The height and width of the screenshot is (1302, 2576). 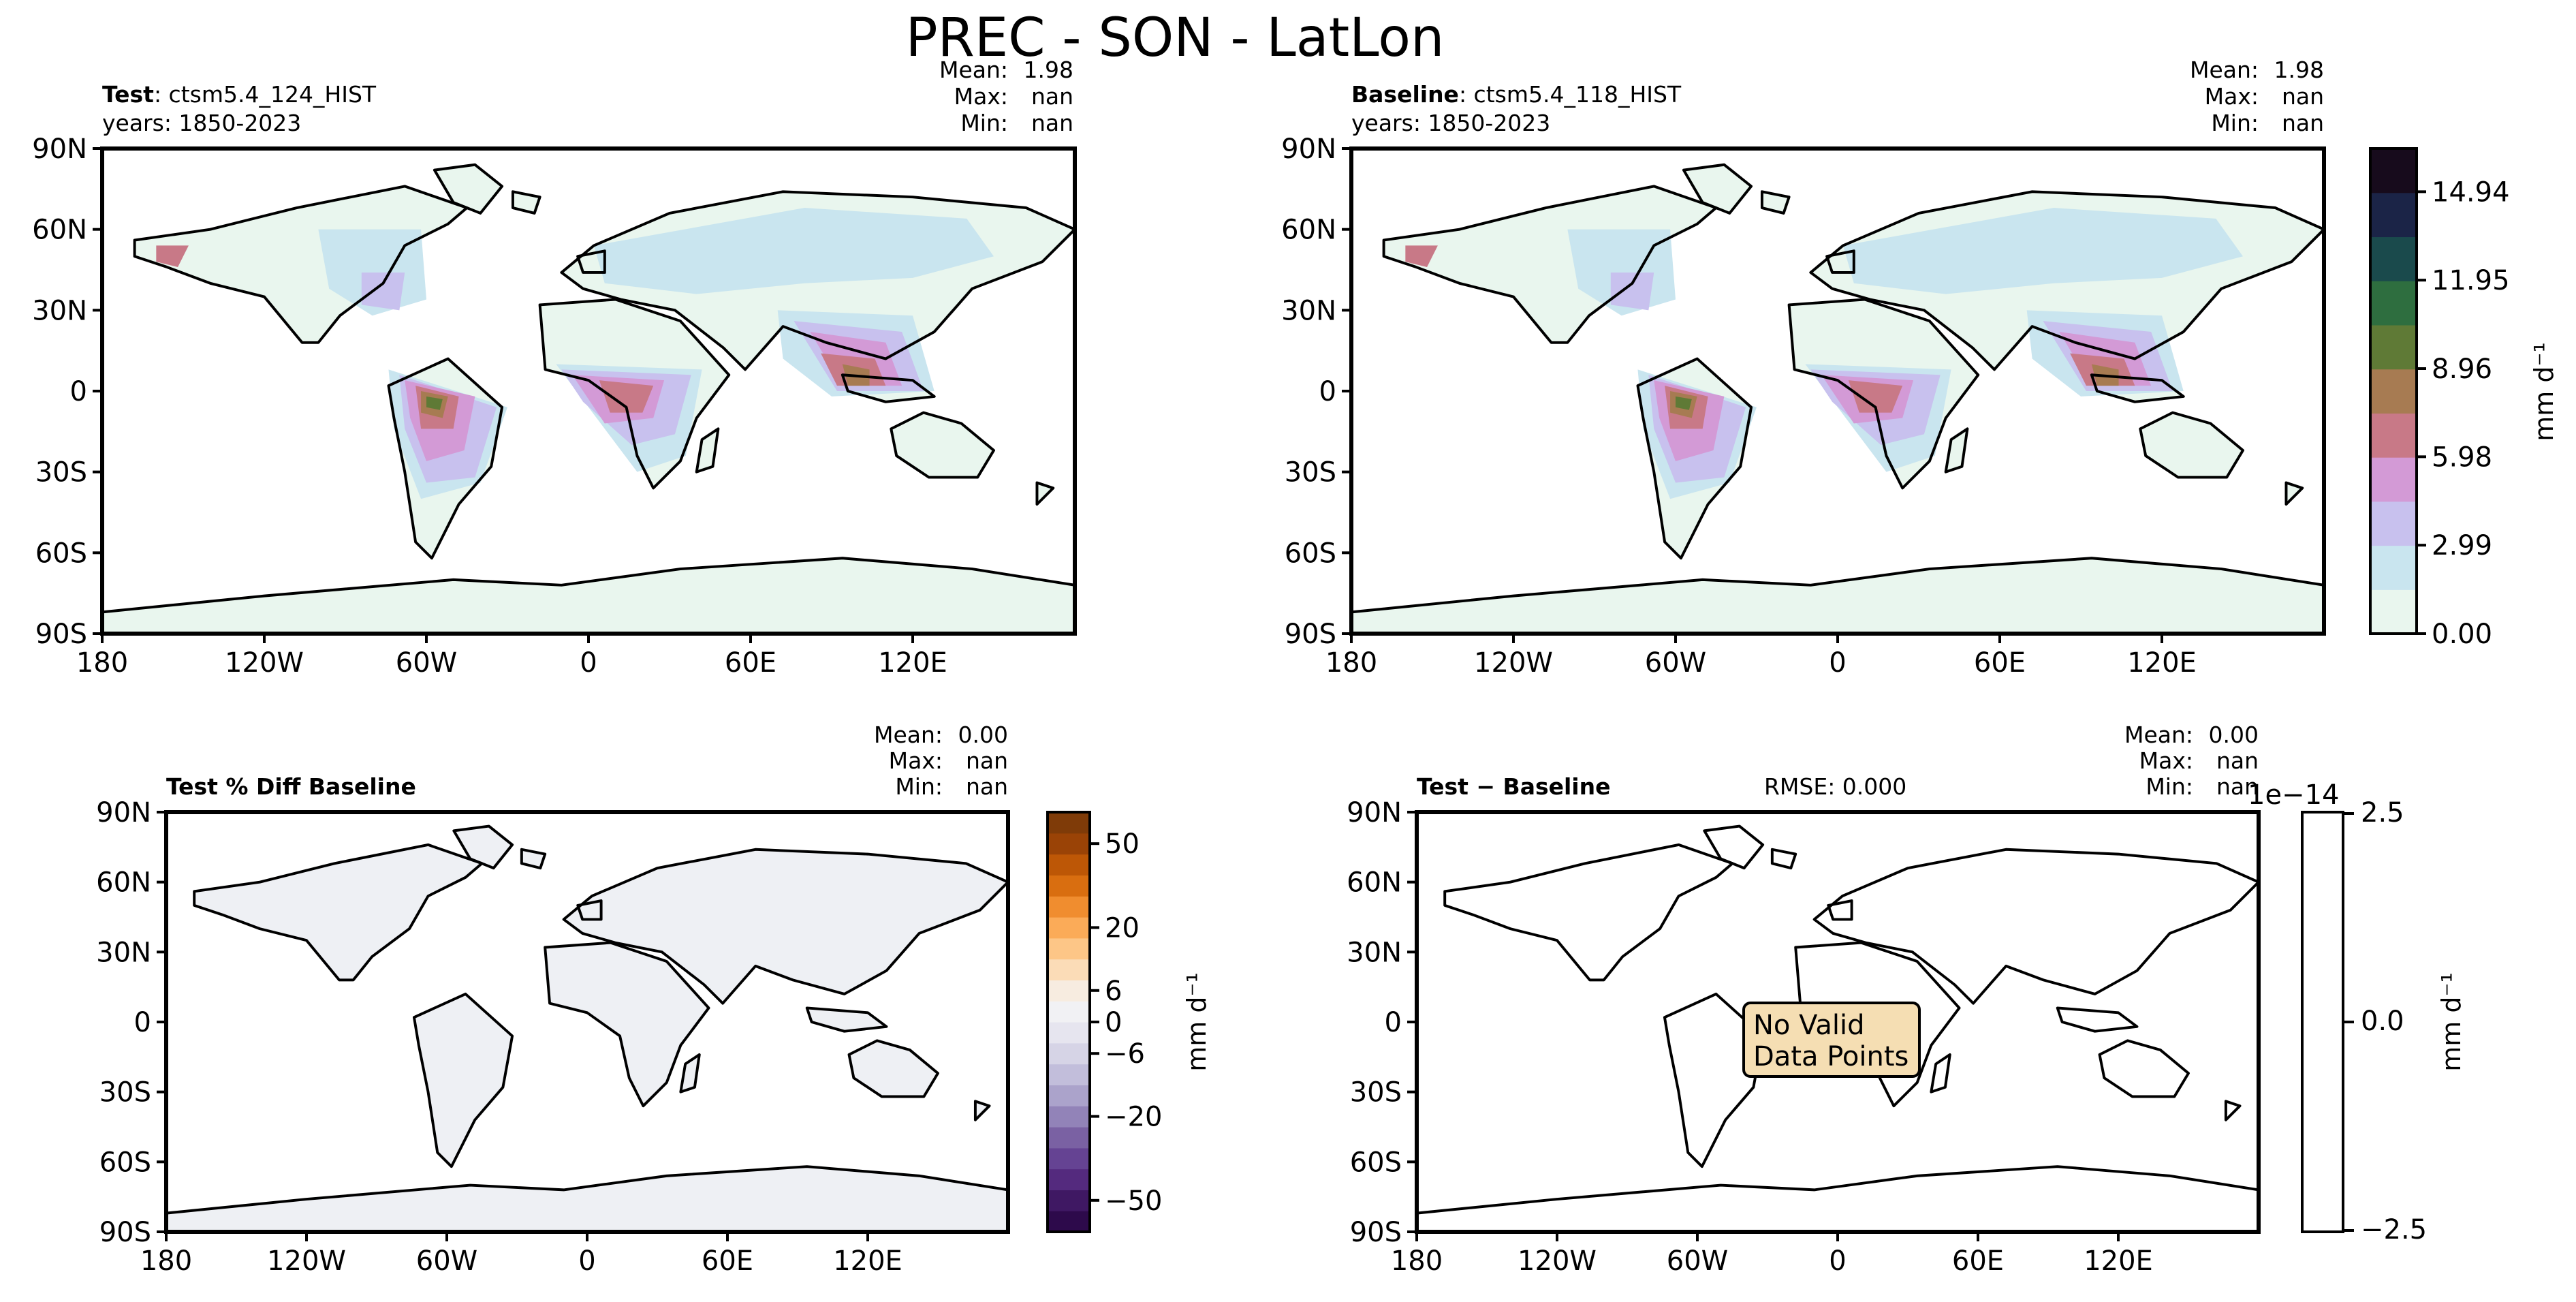 What do you see at coordinates (201, 123) in the screenshot?
I see `panel-test-years: years: 1850-2023` at bounding box center [201, 123].